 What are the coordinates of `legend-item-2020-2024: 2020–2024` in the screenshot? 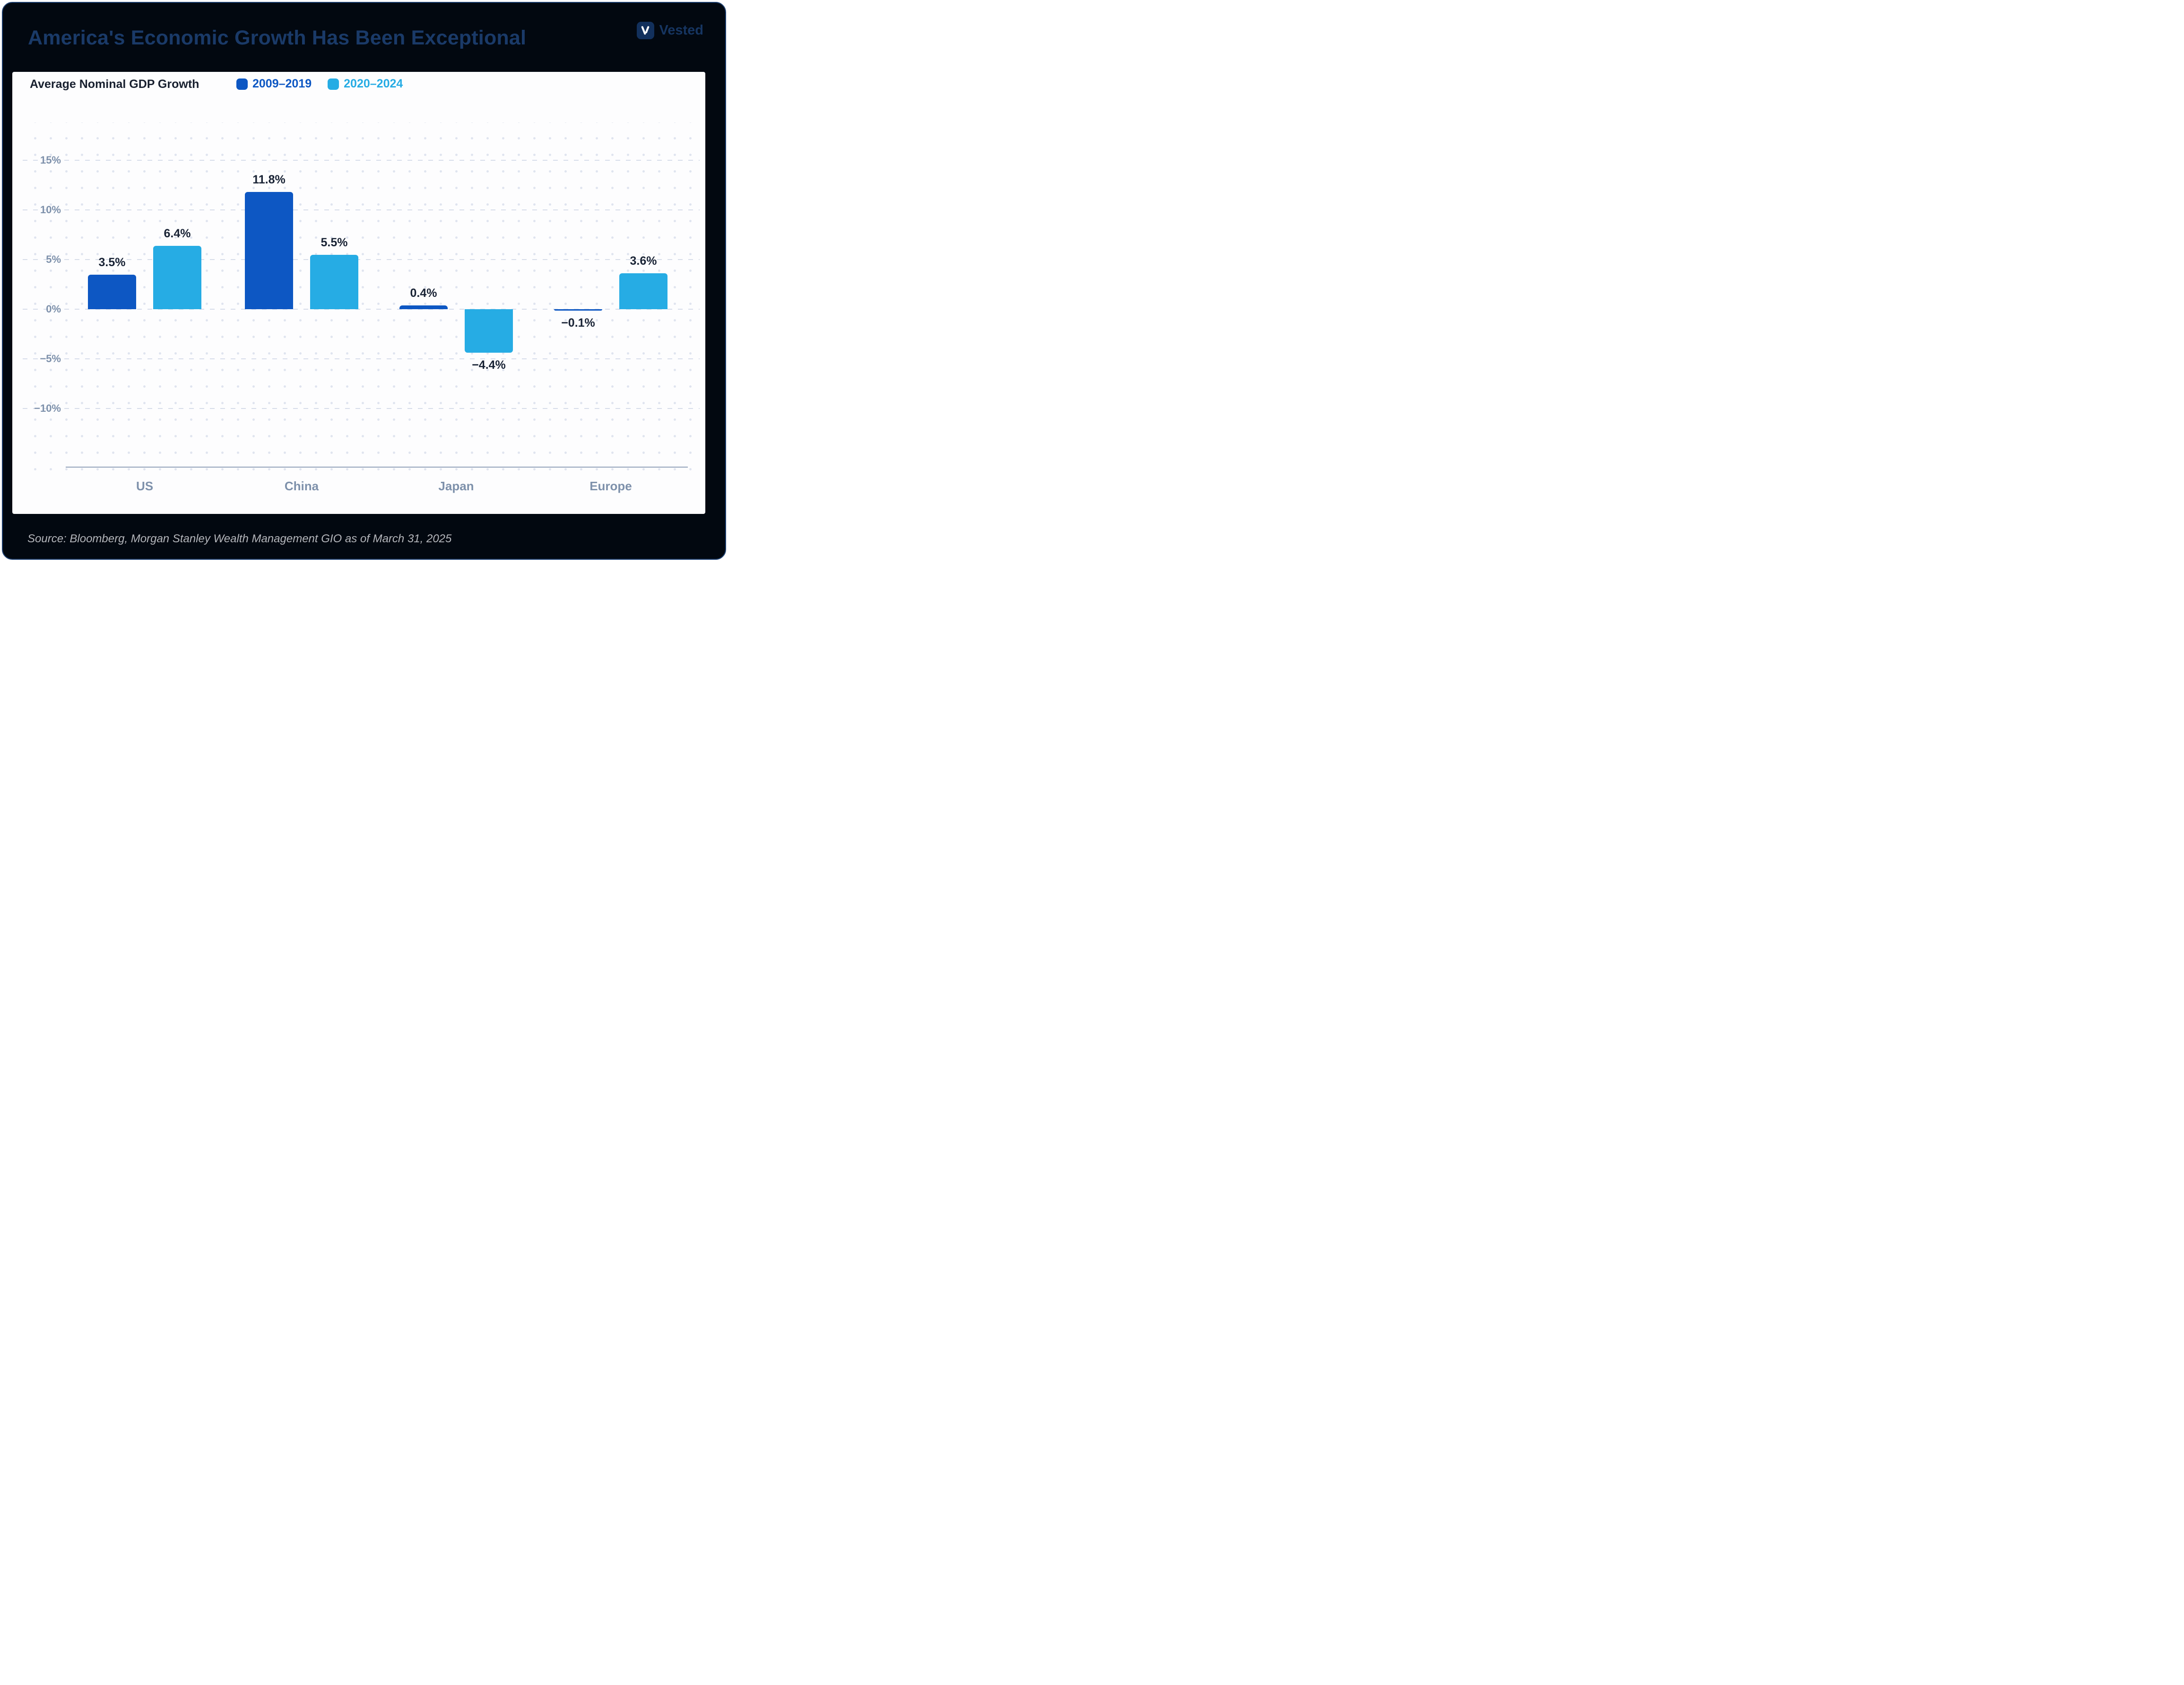 It's located at (365, 84).